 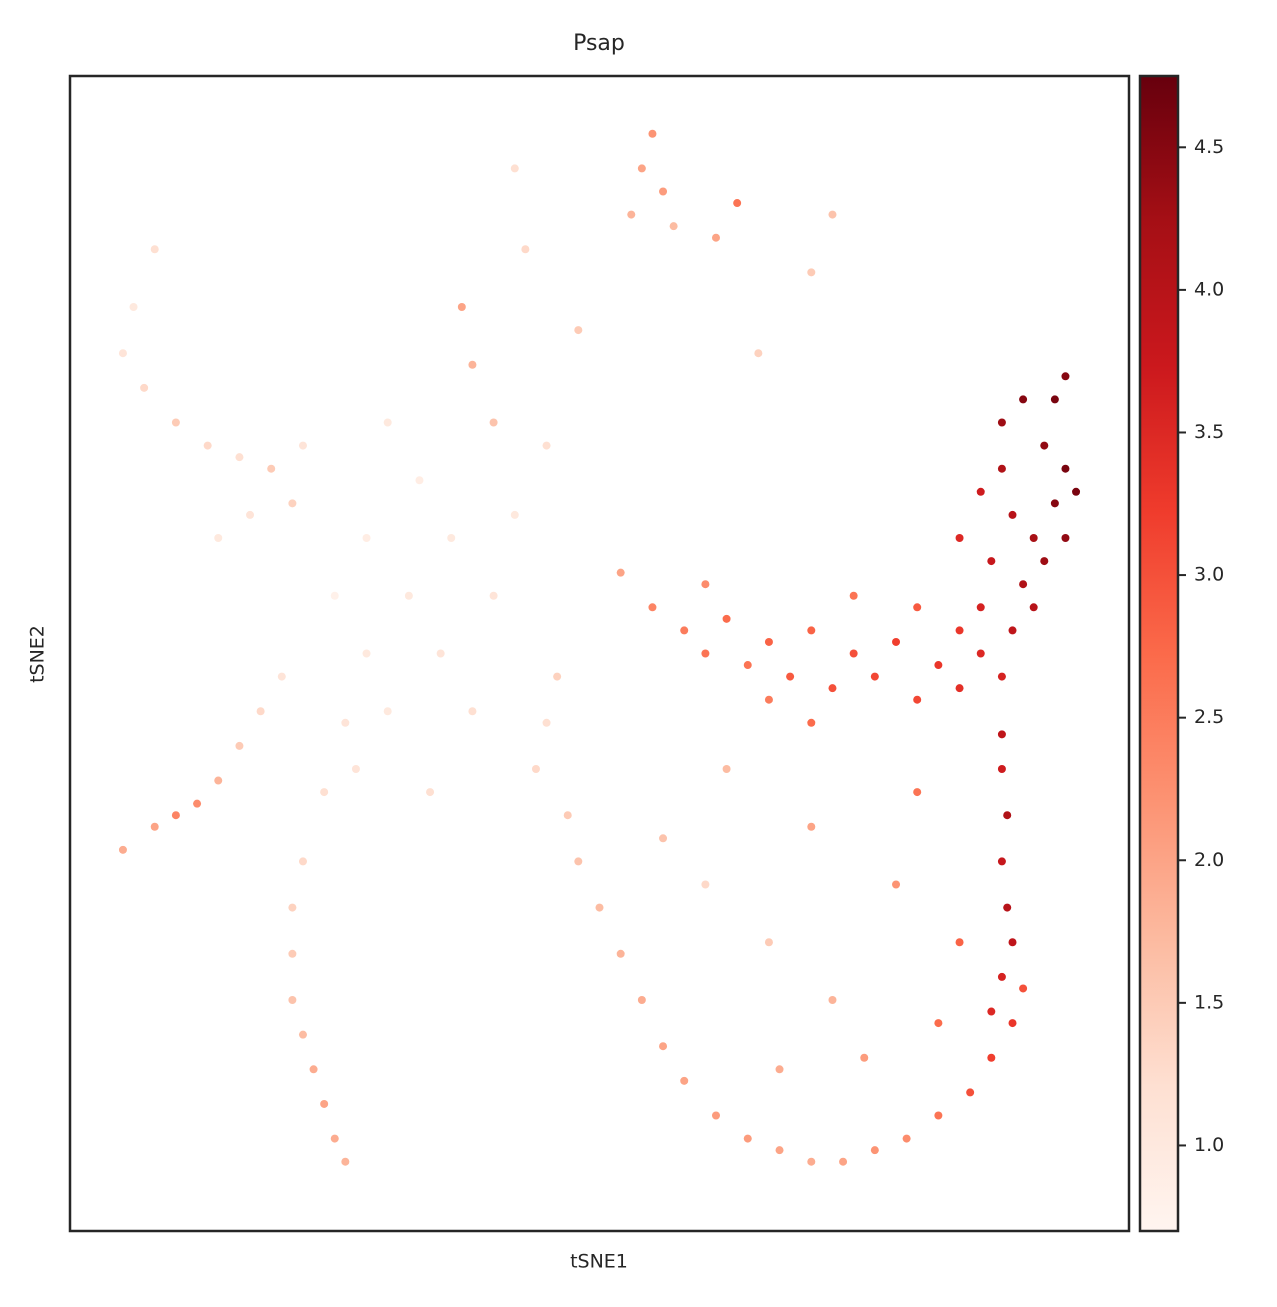 What do you see at coordinates (1209, 289) in the screenshot?
I see `colorbar-tick-label: 4.0` at bounding box center [1209, 289].